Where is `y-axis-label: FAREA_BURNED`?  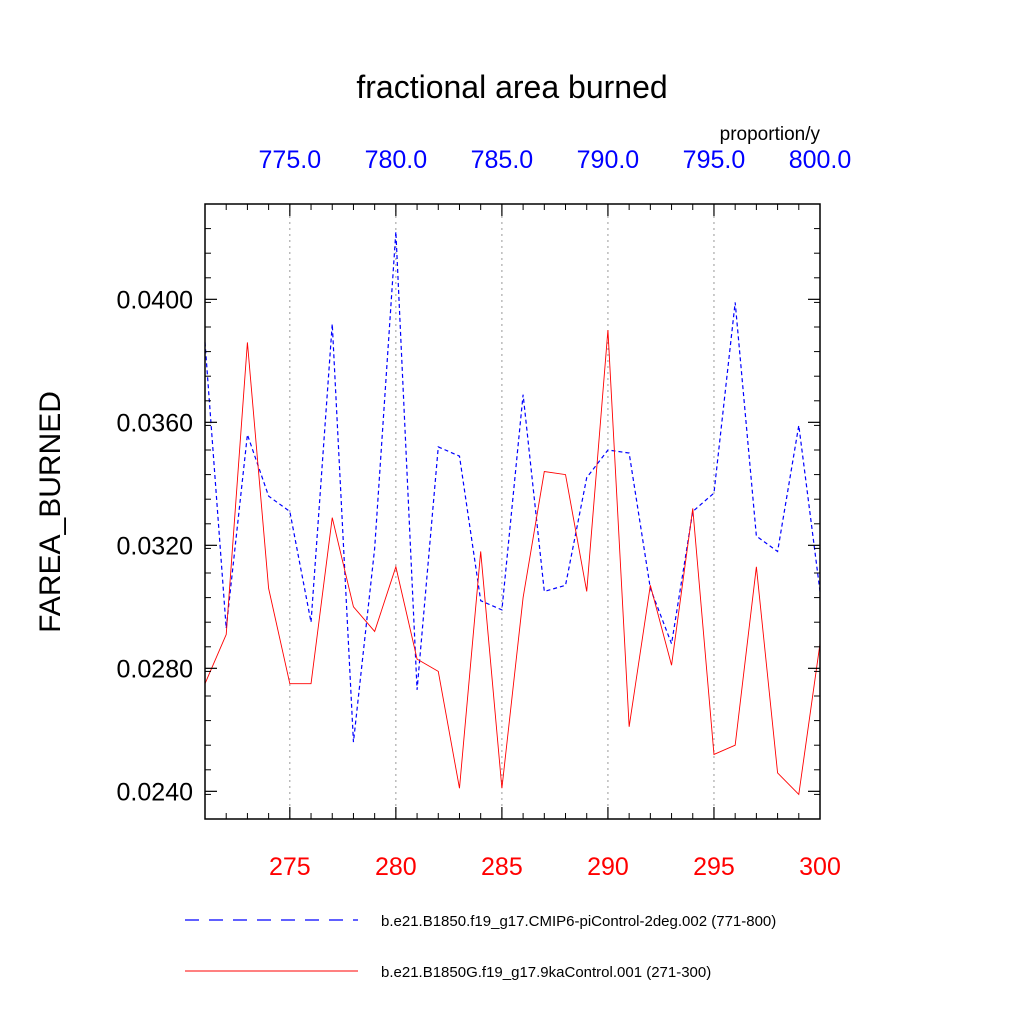
y-axis-label: FAREA_BURNED is located at coordinates (50, 512).